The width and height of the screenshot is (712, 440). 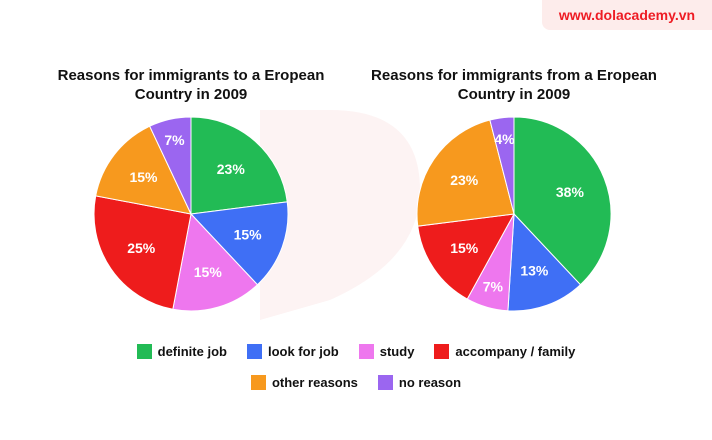 I want to click on legend-item: study, so click(x=386, y=351).